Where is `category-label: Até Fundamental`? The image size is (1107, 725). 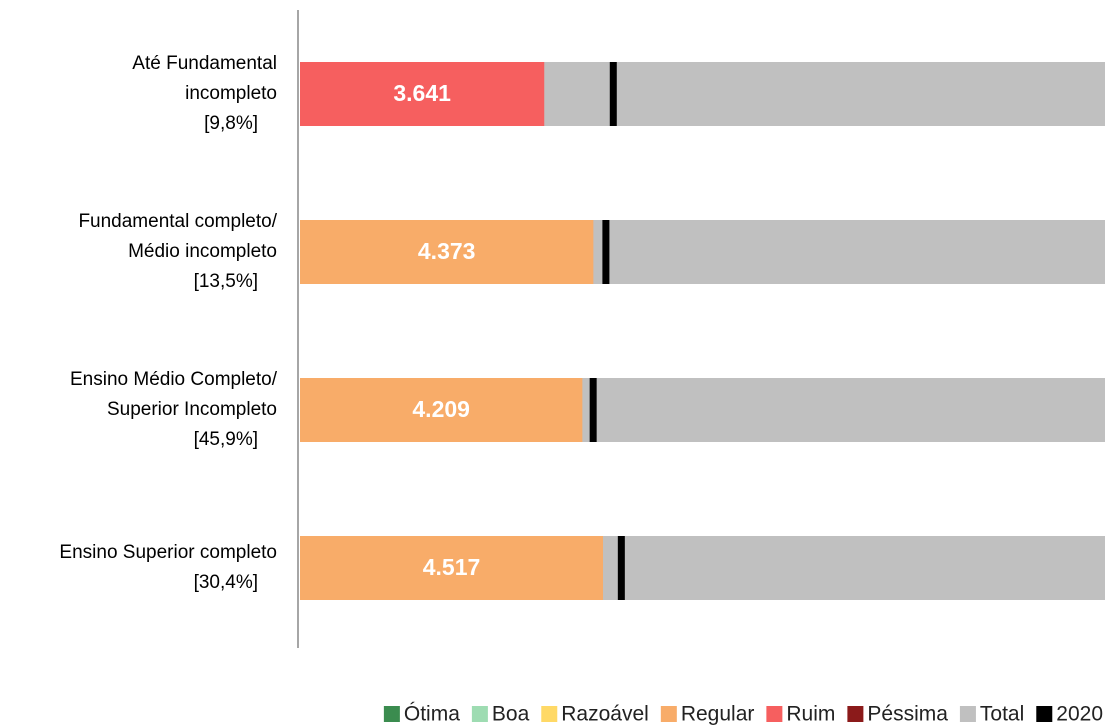
category-label: Até Fundamental is located at coordinates (204, 63).